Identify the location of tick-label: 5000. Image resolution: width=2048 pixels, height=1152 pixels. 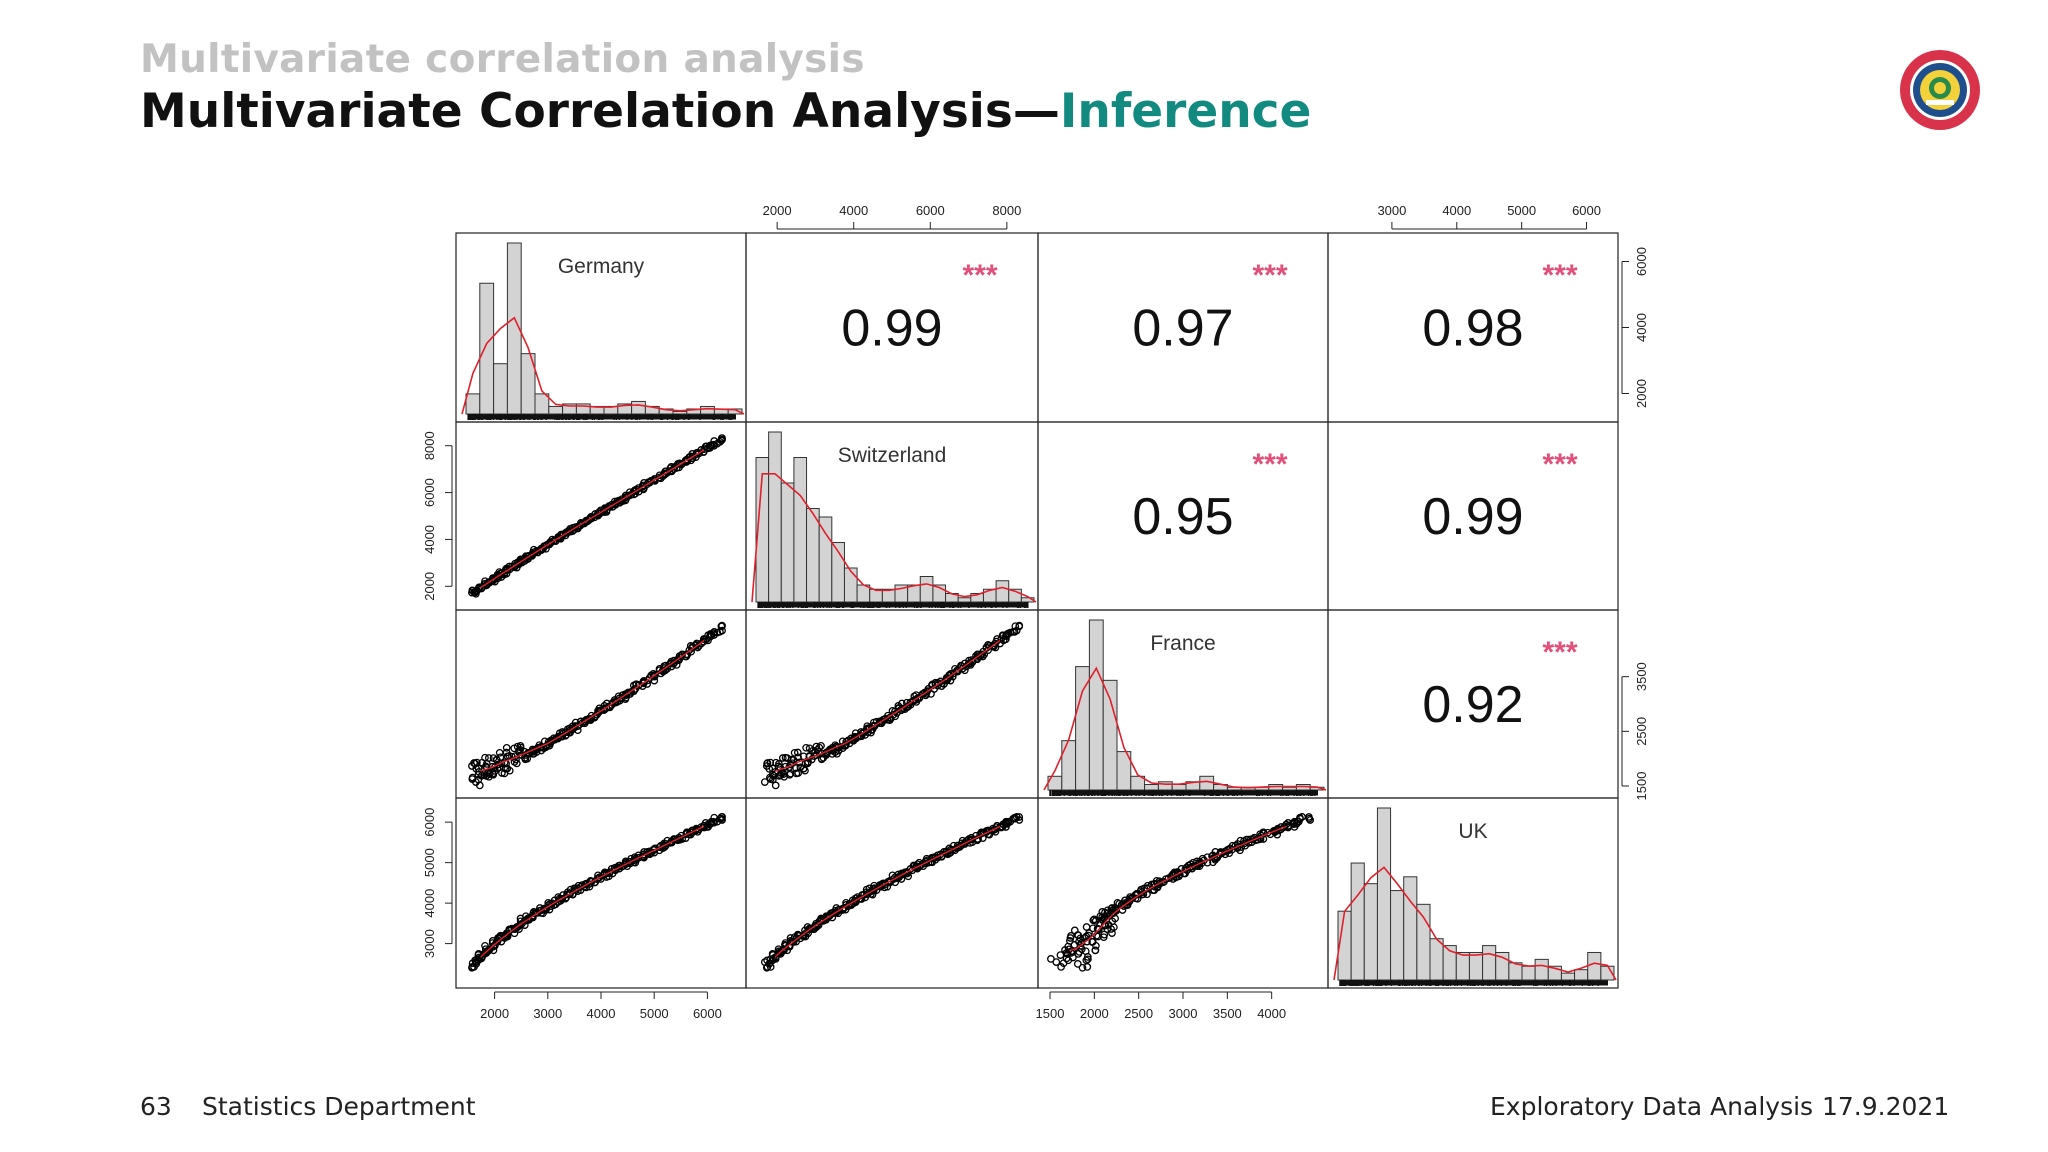
(1521, 210).